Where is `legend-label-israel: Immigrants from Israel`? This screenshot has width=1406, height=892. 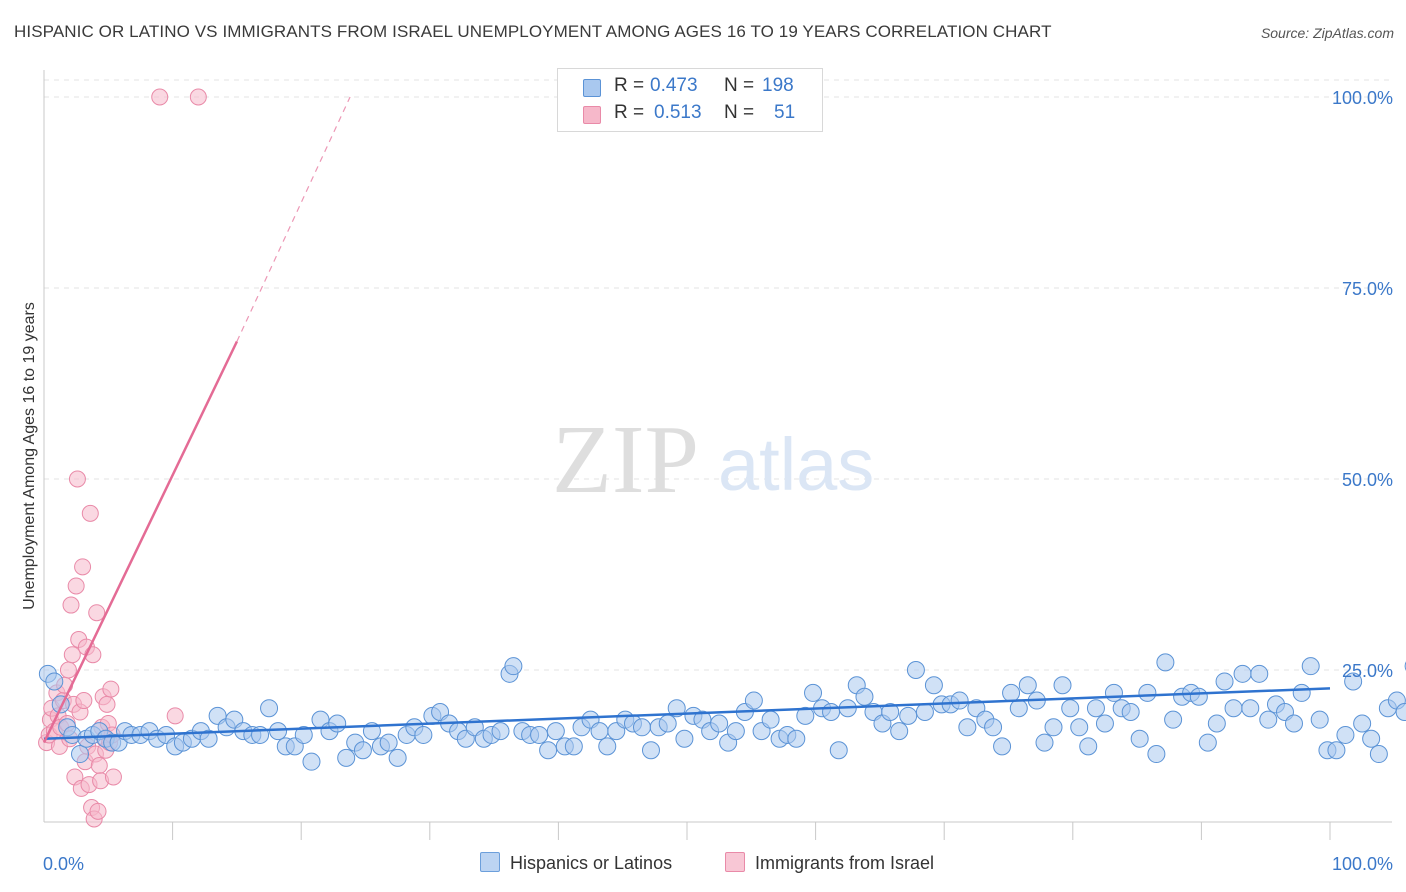 legend-label-israel: Immigrants from Israel is located at coordinates (845, 863).